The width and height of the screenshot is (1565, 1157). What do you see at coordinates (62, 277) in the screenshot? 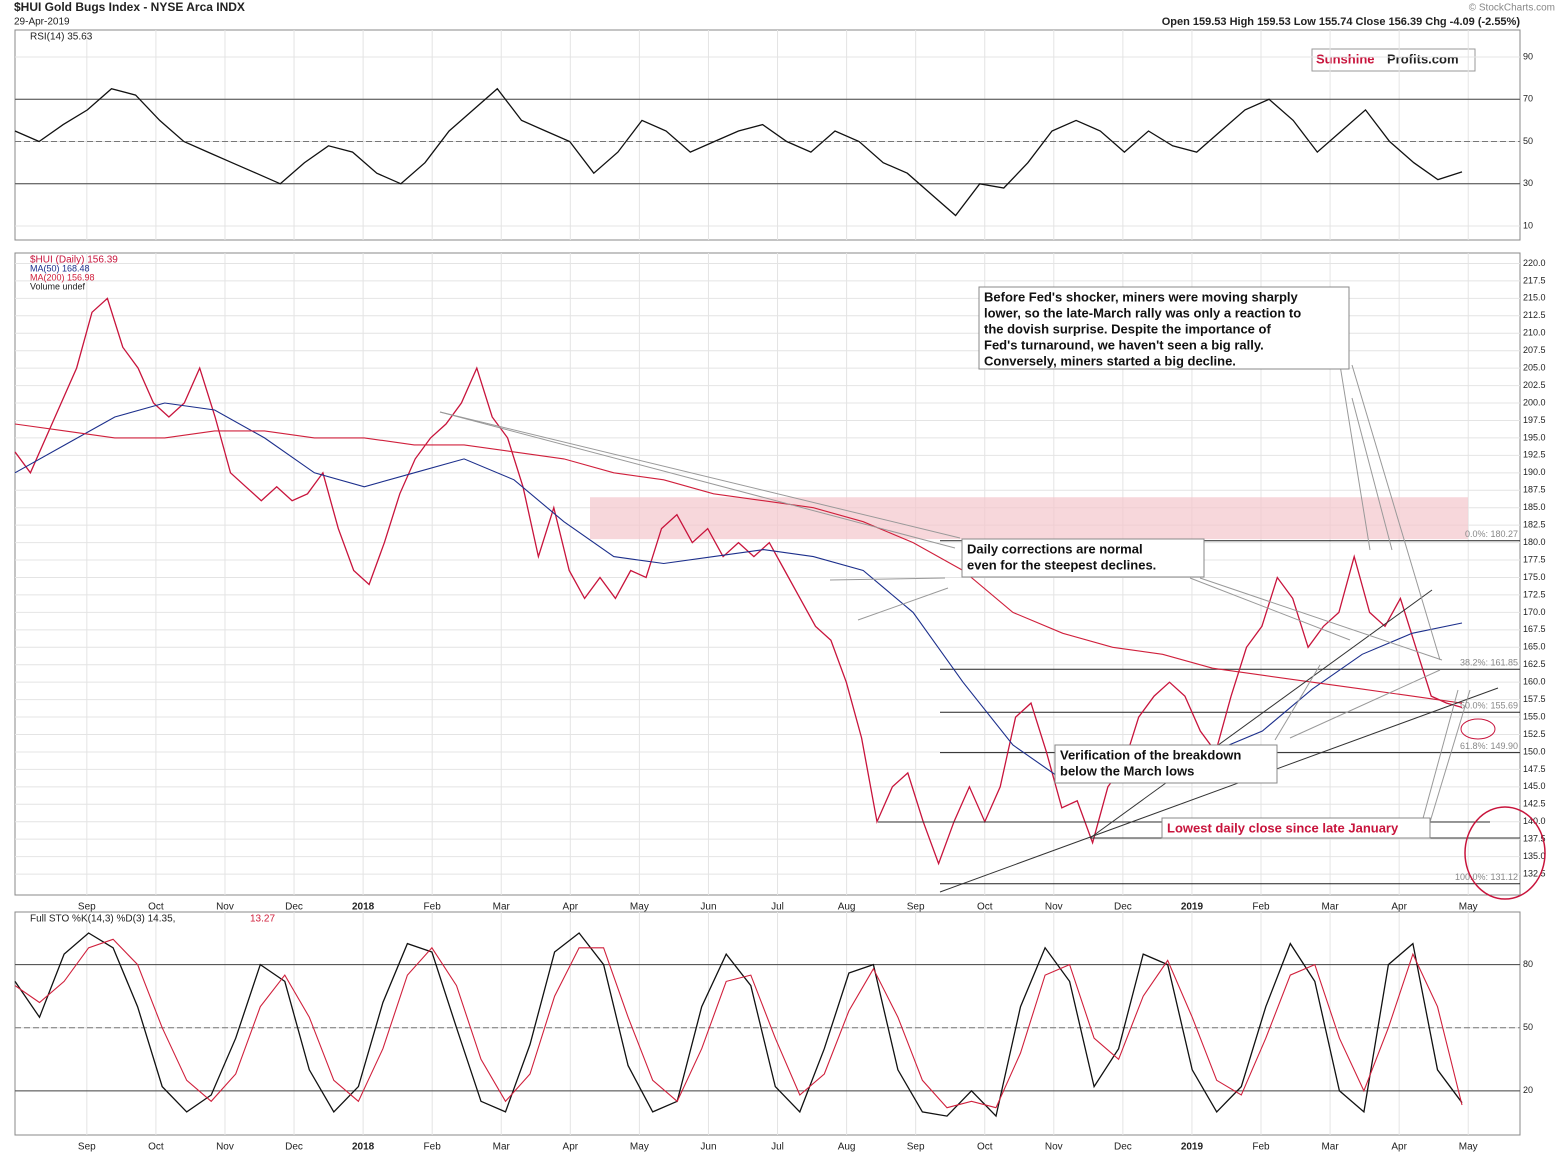
I see `legend-entry: MA(200) 156.98` at bounding box center [62, 277].